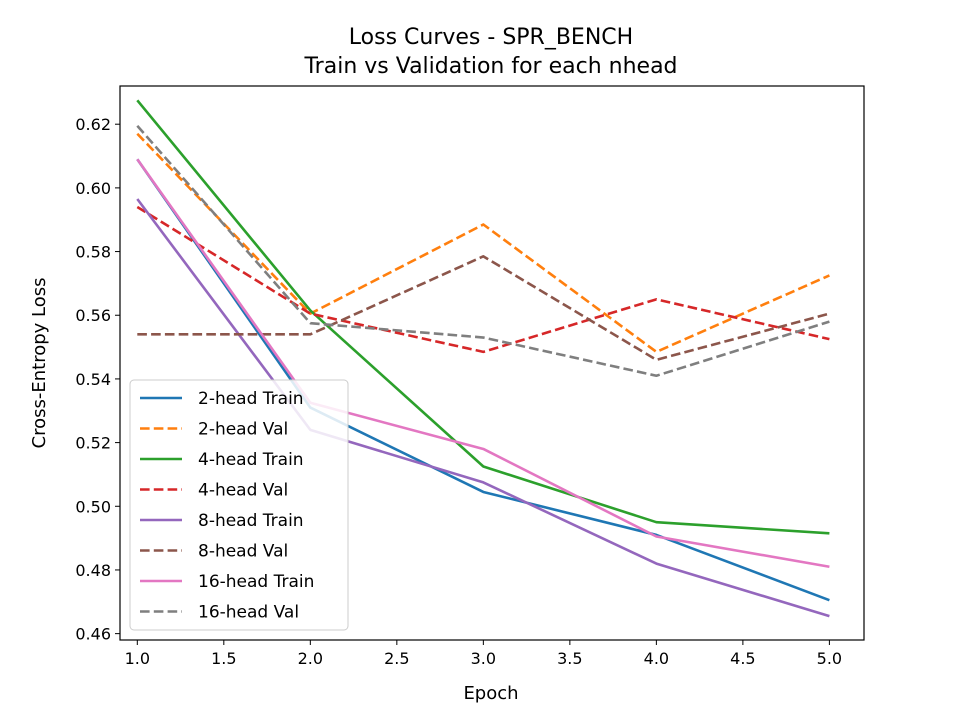 This screenshot has height=720, width=960. Describe the element at coordinates (656, 658) in the screenshot. I see `x-tick-label: 4.0` at that location.